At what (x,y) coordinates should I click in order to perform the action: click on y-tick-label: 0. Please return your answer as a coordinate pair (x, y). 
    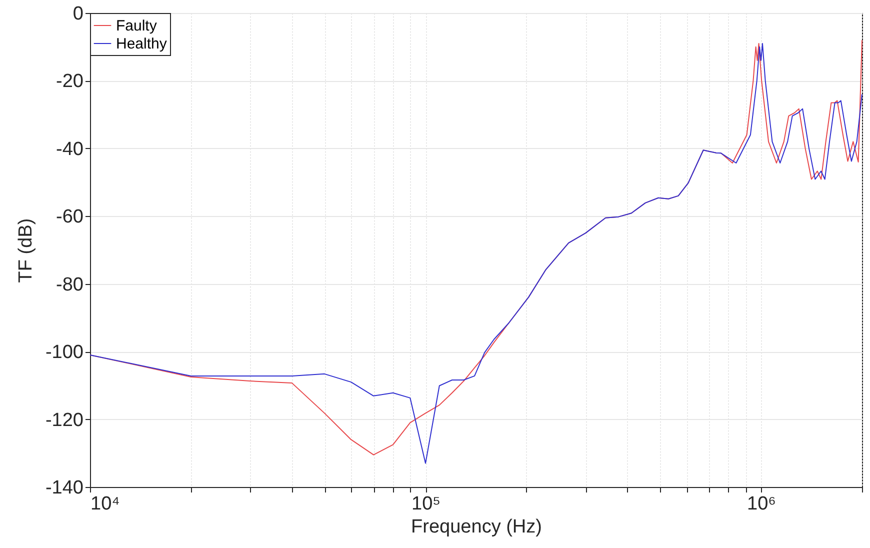
    Looking at the image, I should click on (78, 14).